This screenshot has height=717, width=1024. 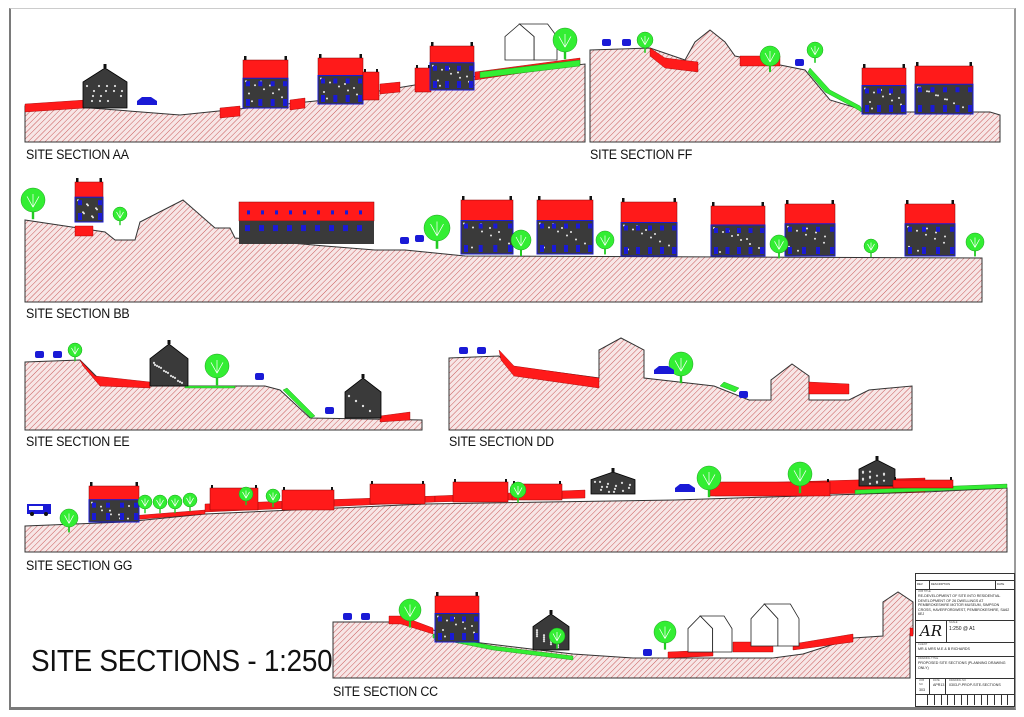 I want to click on drawing-no-value: 0303-P-PROP-SITE-SECTIONS, so click(x=975, y=685).